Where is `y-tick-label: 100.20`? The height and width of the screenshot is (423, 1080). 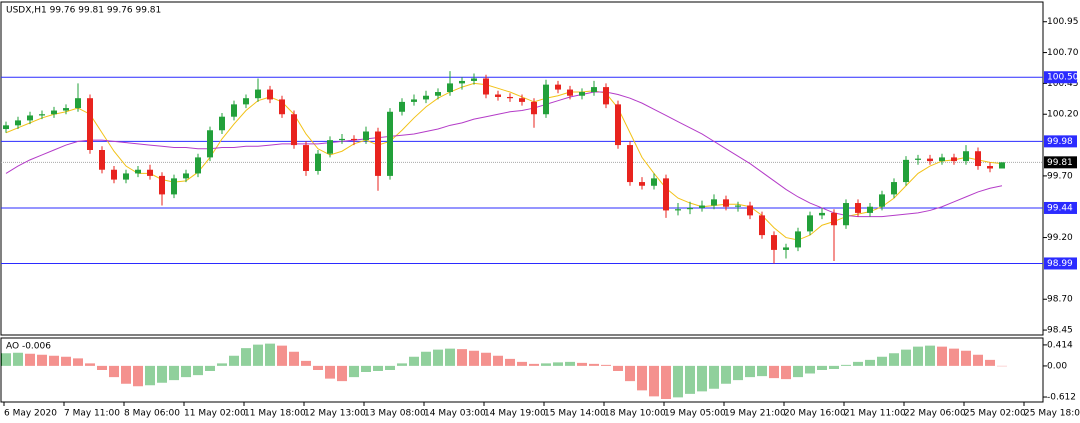
y-tick-label: 100.20 is located at coordinates (1063, 115).